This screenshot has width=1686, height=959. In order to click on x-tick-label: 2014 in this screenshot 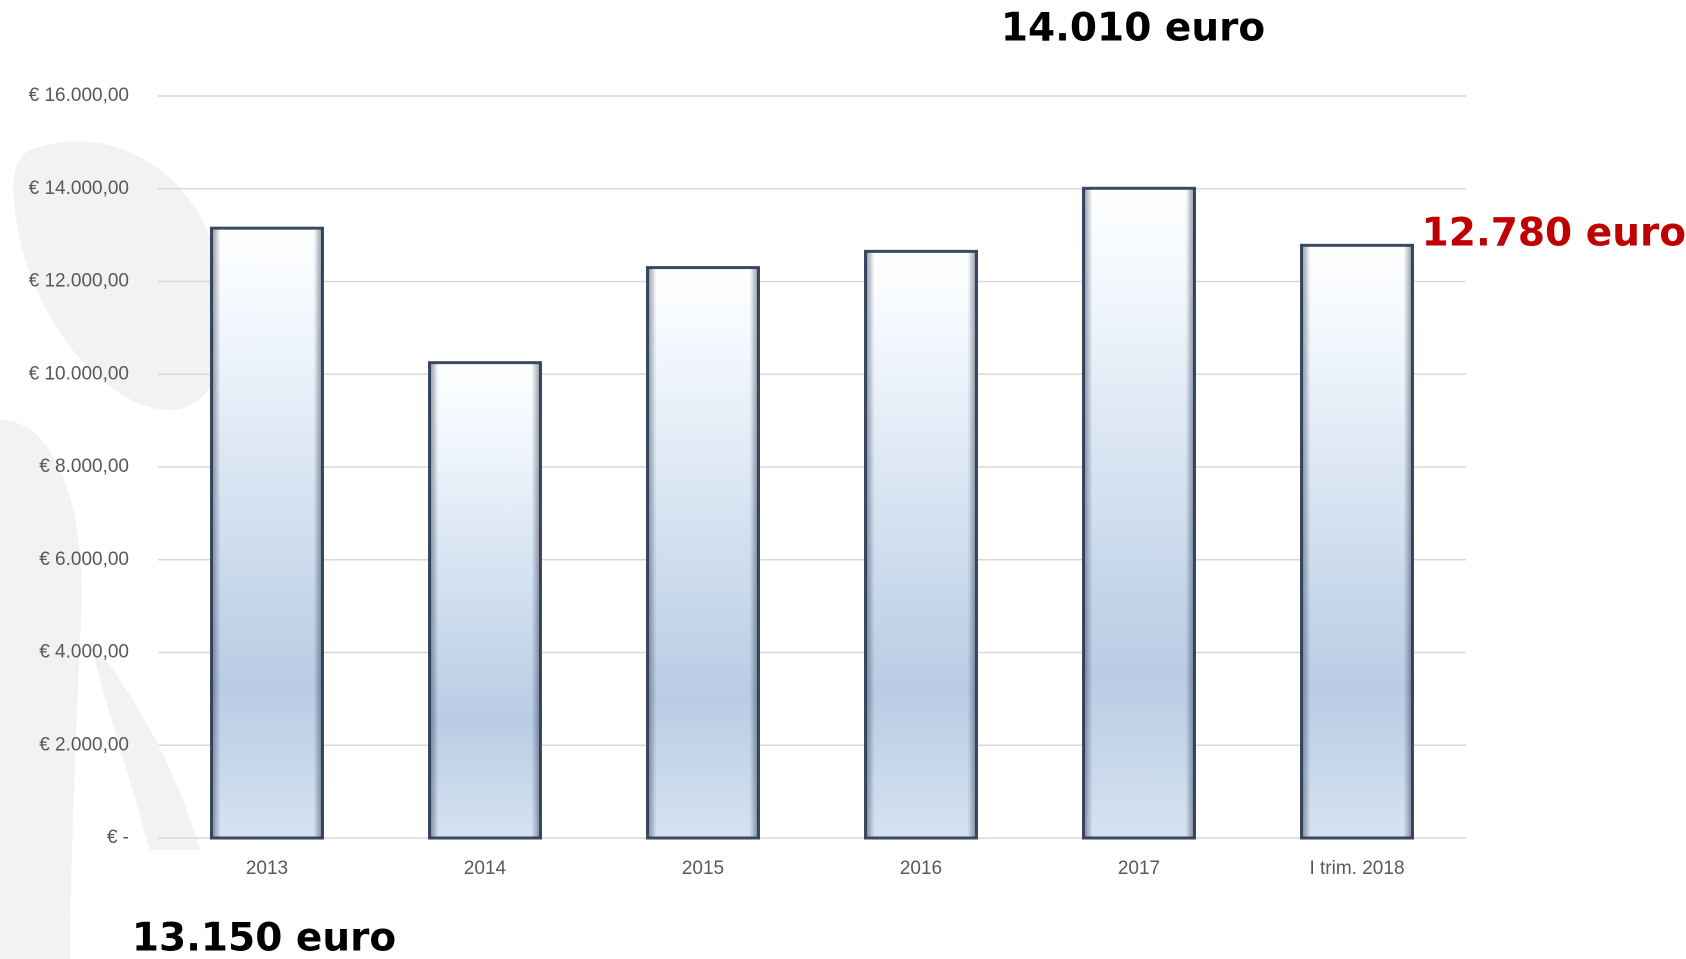, I will do `click(485, 868)`.